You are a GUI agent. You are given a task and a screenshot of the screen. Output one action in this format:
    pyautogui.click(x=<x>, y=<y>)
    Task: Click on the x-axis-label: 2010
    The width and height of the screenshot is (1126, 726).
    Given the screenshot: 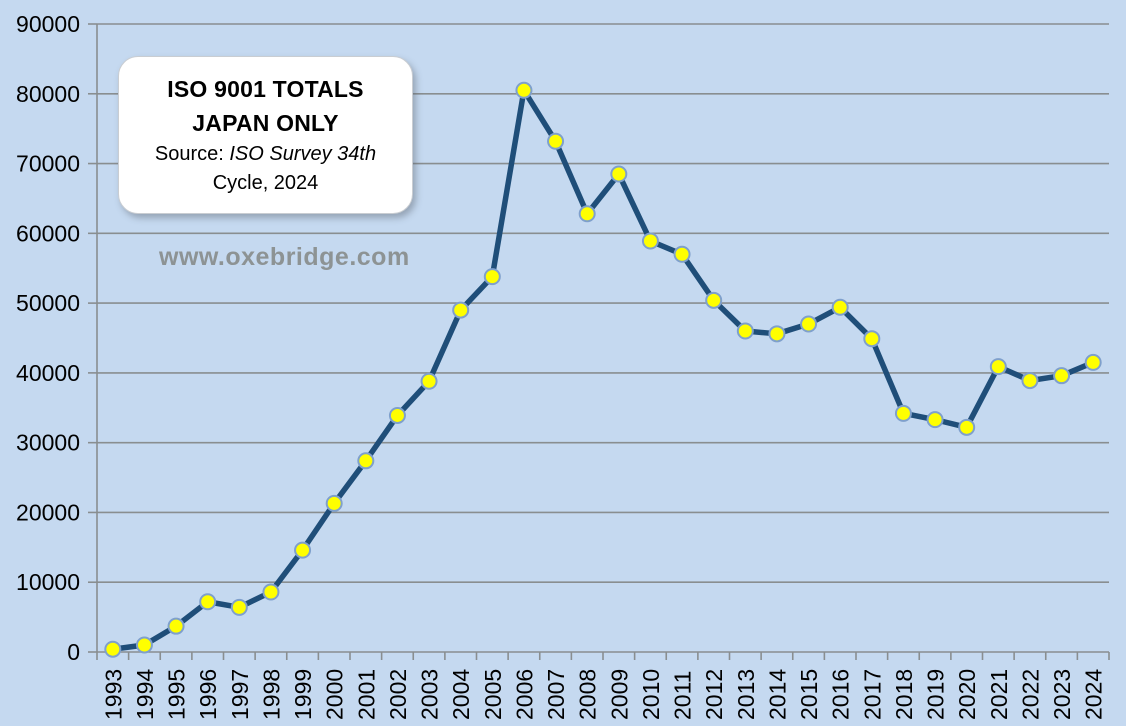 What is the action you would take?
    pyautogui.click(x=651, y=694)
    